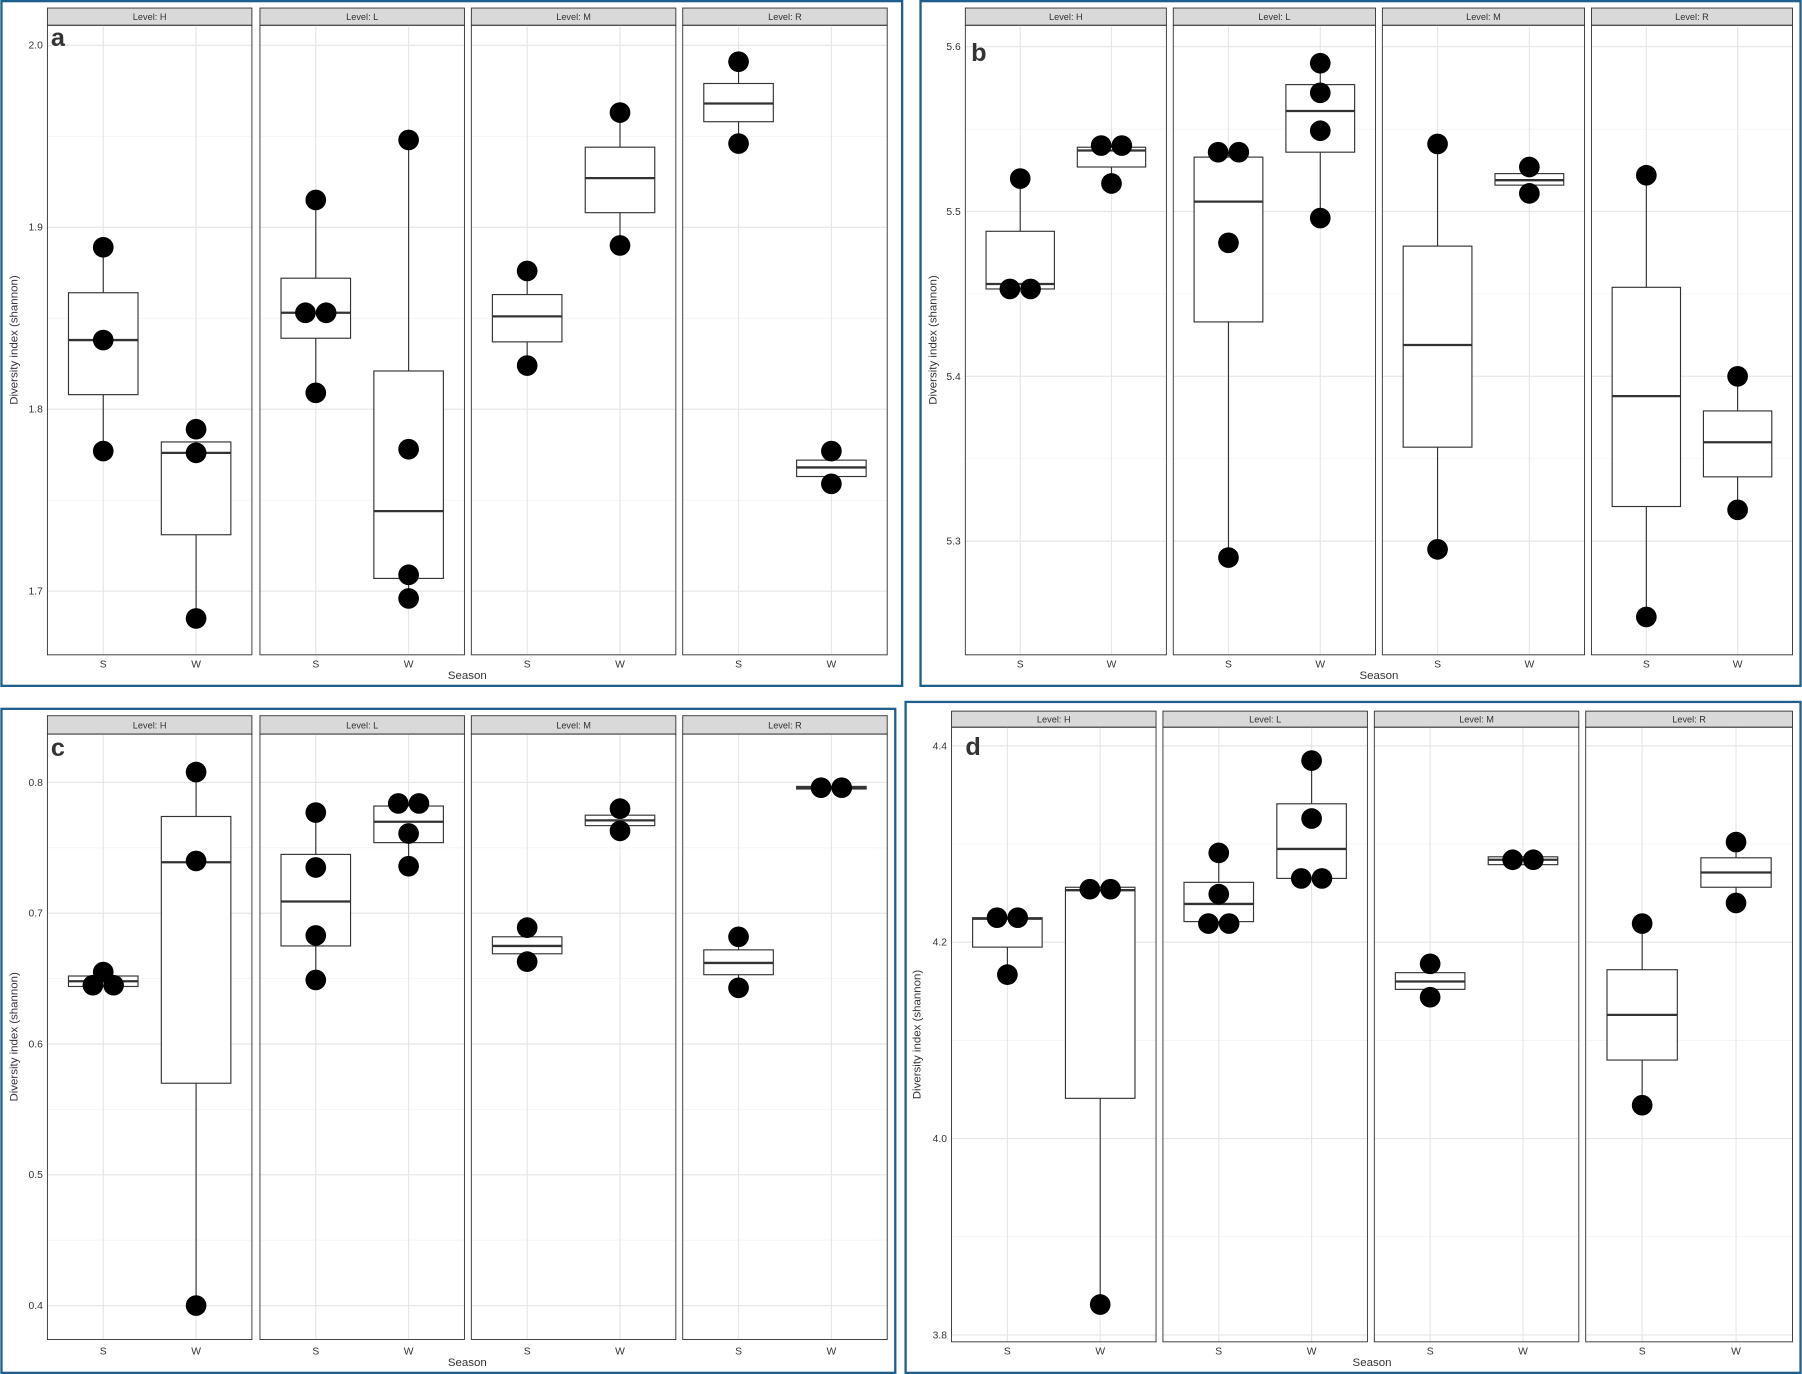  Describe the element at coordinates (953, 542) in the screenshot. I see `y-tick-label: 5.3` at that location.